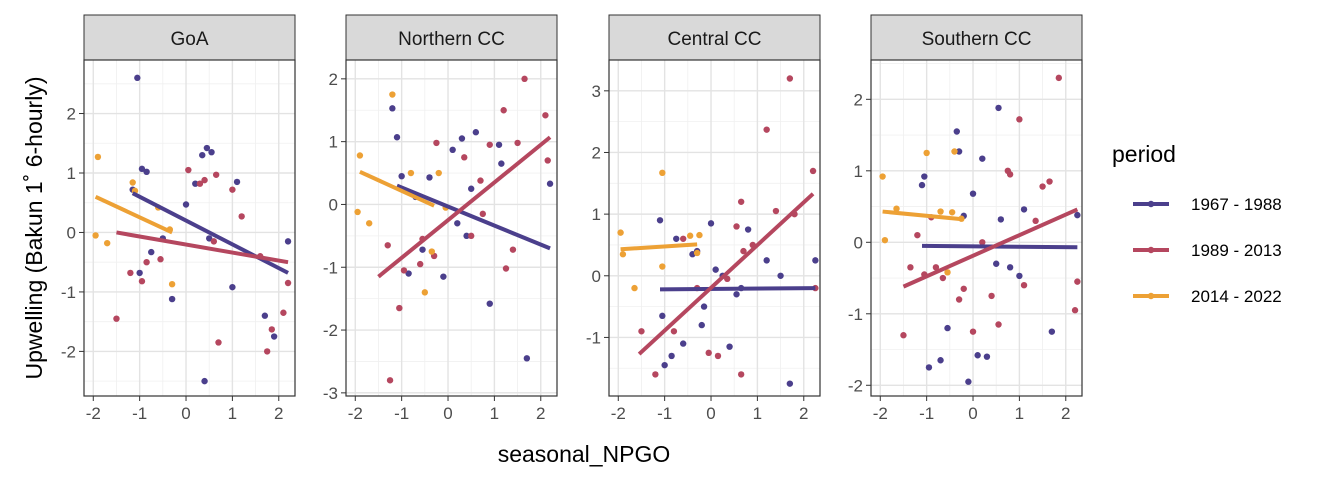 The image size is (1344, 480). Describe the element at coordinates (855, 314) in the screenshot. I see `y-tick-label: -1` at that location.